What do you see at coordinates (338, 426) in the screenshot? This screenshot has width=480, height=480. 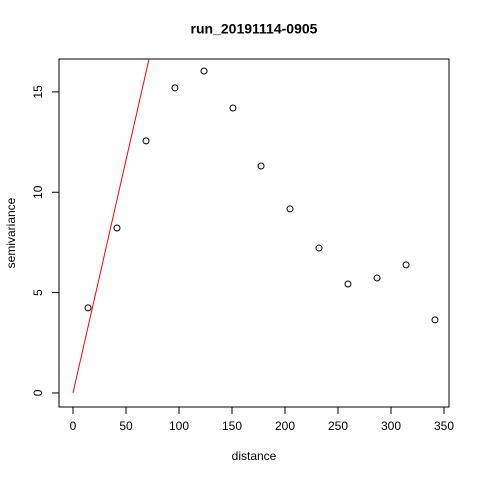 I see `x-tick-label: 250` at bounding box center [338, 426].